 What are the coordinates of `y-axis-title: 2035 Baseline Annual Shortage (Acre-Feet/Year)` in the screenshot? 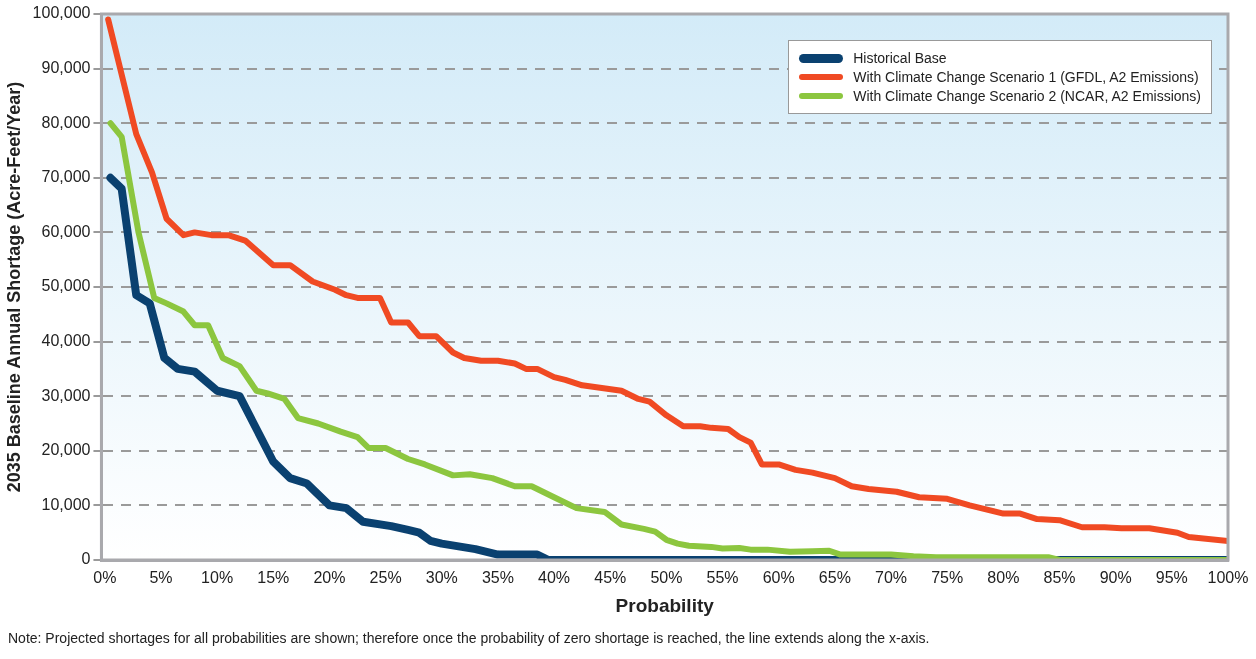 It's located at (13, 287).